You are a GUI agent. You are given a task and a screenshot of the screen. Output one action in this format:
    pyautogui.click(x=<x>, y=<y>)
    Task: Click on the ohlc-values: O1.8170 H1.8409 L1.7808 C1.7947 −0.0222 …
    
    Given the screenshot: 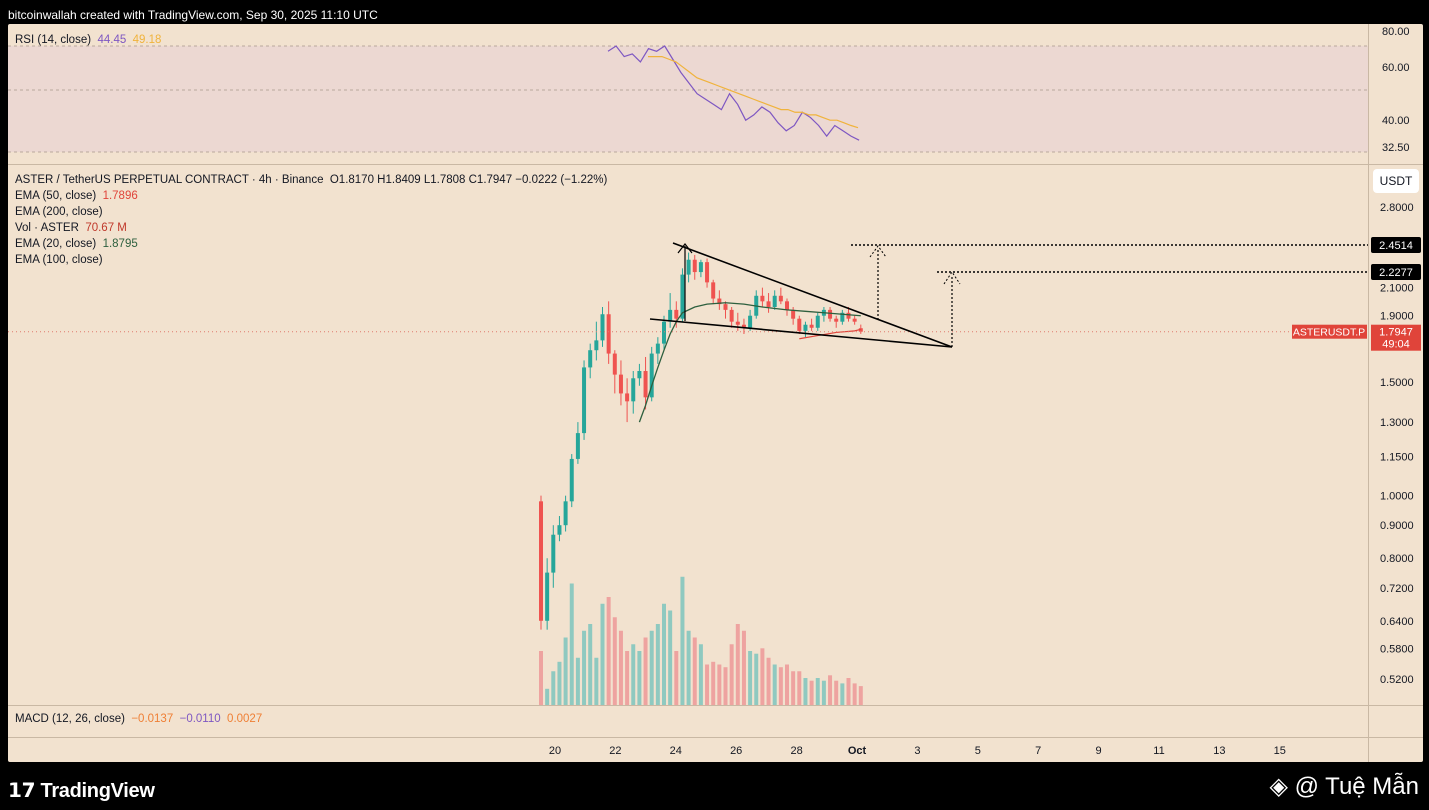 What is the action you would take?
    pyautogui.click(x=468, y=180)
    